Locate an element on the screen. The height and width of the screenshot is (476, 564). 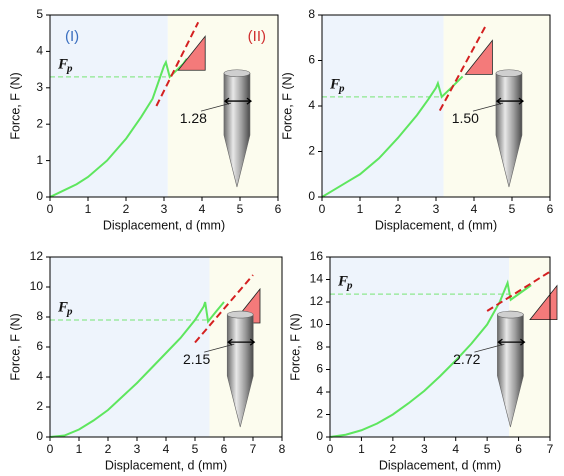
region-label: (II) is located at coordinates (257, 36).